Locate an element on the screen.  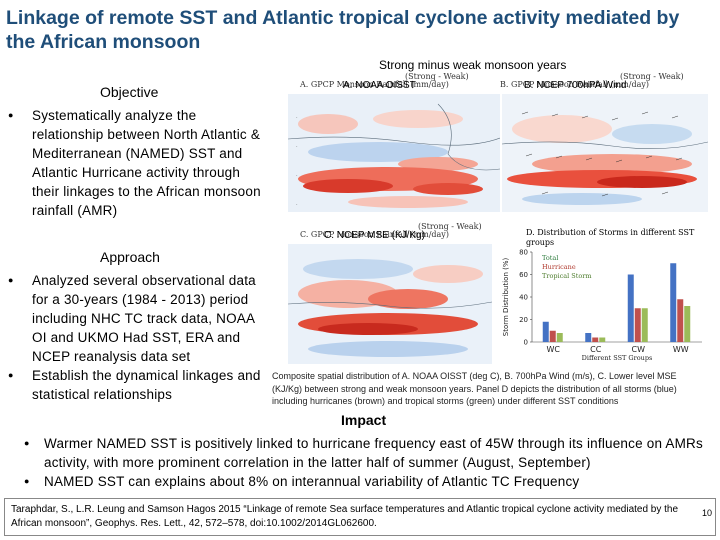
panel-b-sublabel: B. GPCP Monsoon Rainfall (mm/day) is located at coordinates (574, 84).